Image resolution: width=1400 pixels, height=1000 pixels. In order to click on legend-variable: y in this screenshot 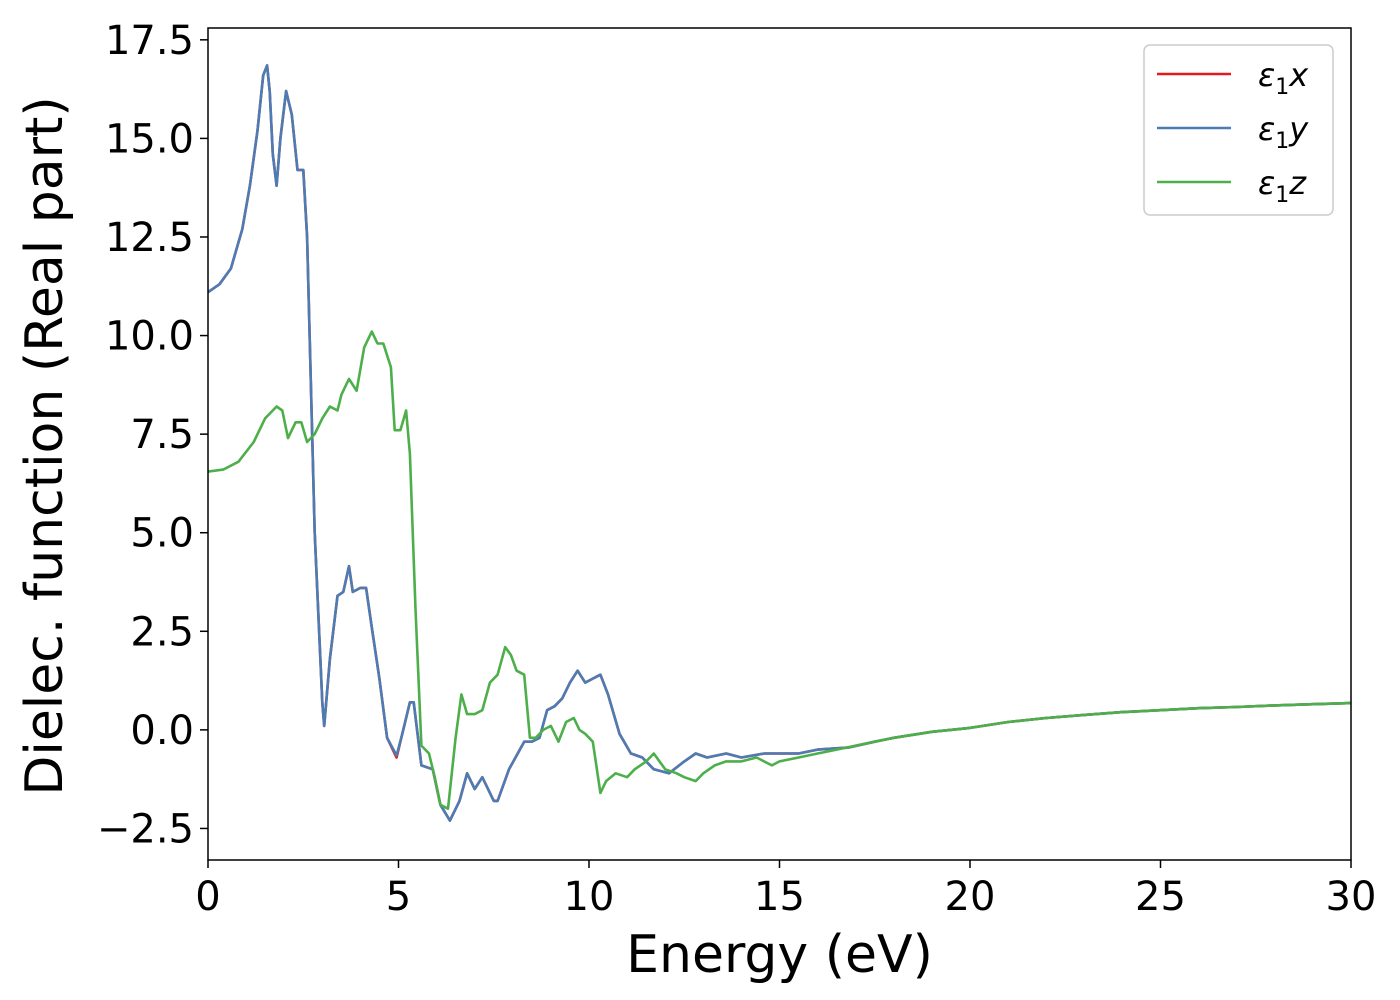, I will do `click(1298, 129)`.